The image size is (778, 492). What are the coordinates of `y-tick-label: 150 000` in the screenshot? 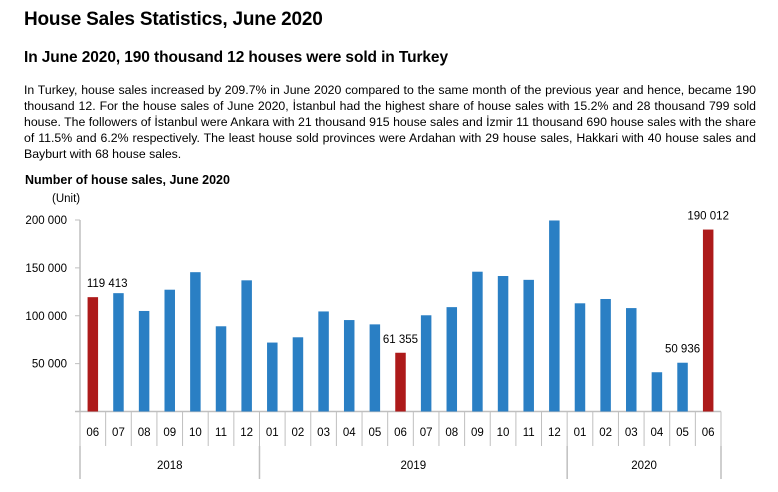 It's located at (46, 269).